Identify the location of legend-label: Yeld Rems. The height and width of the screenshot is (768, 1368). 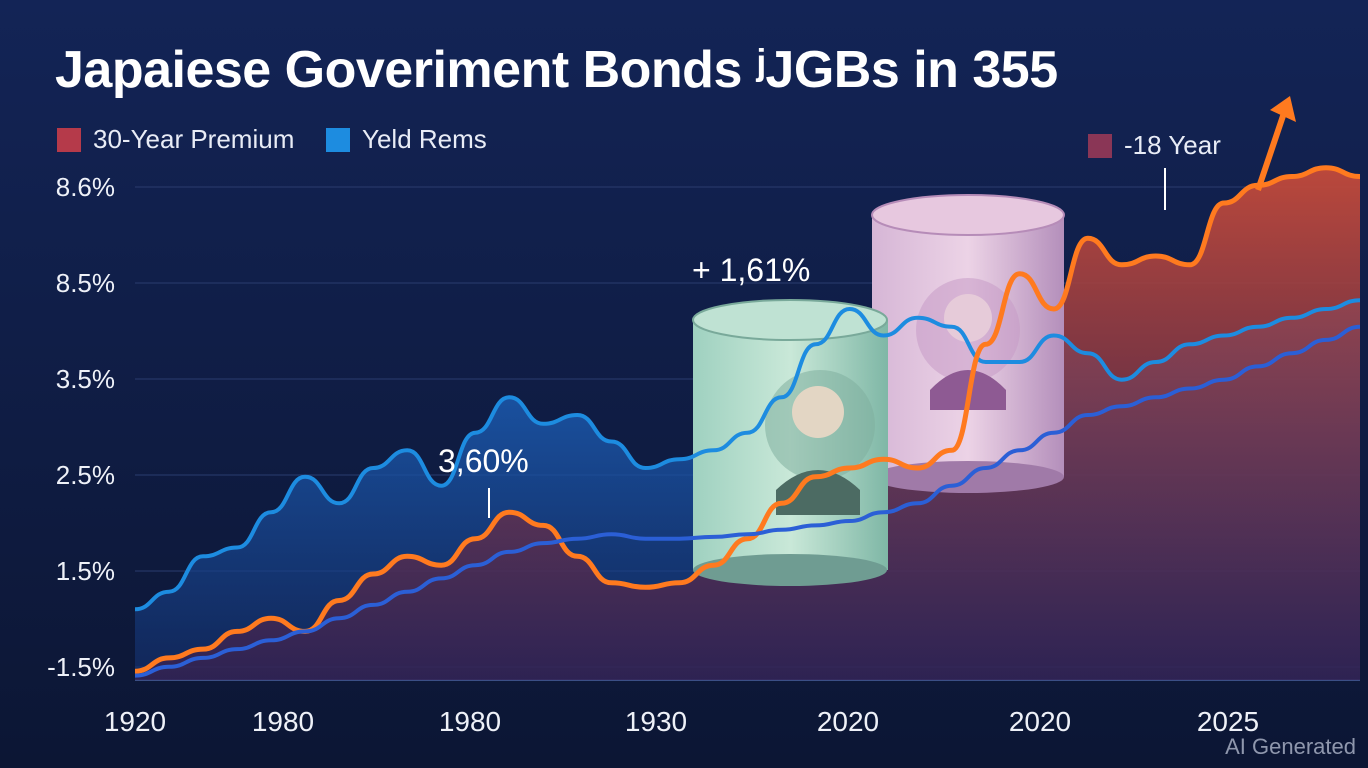
(424, 139).